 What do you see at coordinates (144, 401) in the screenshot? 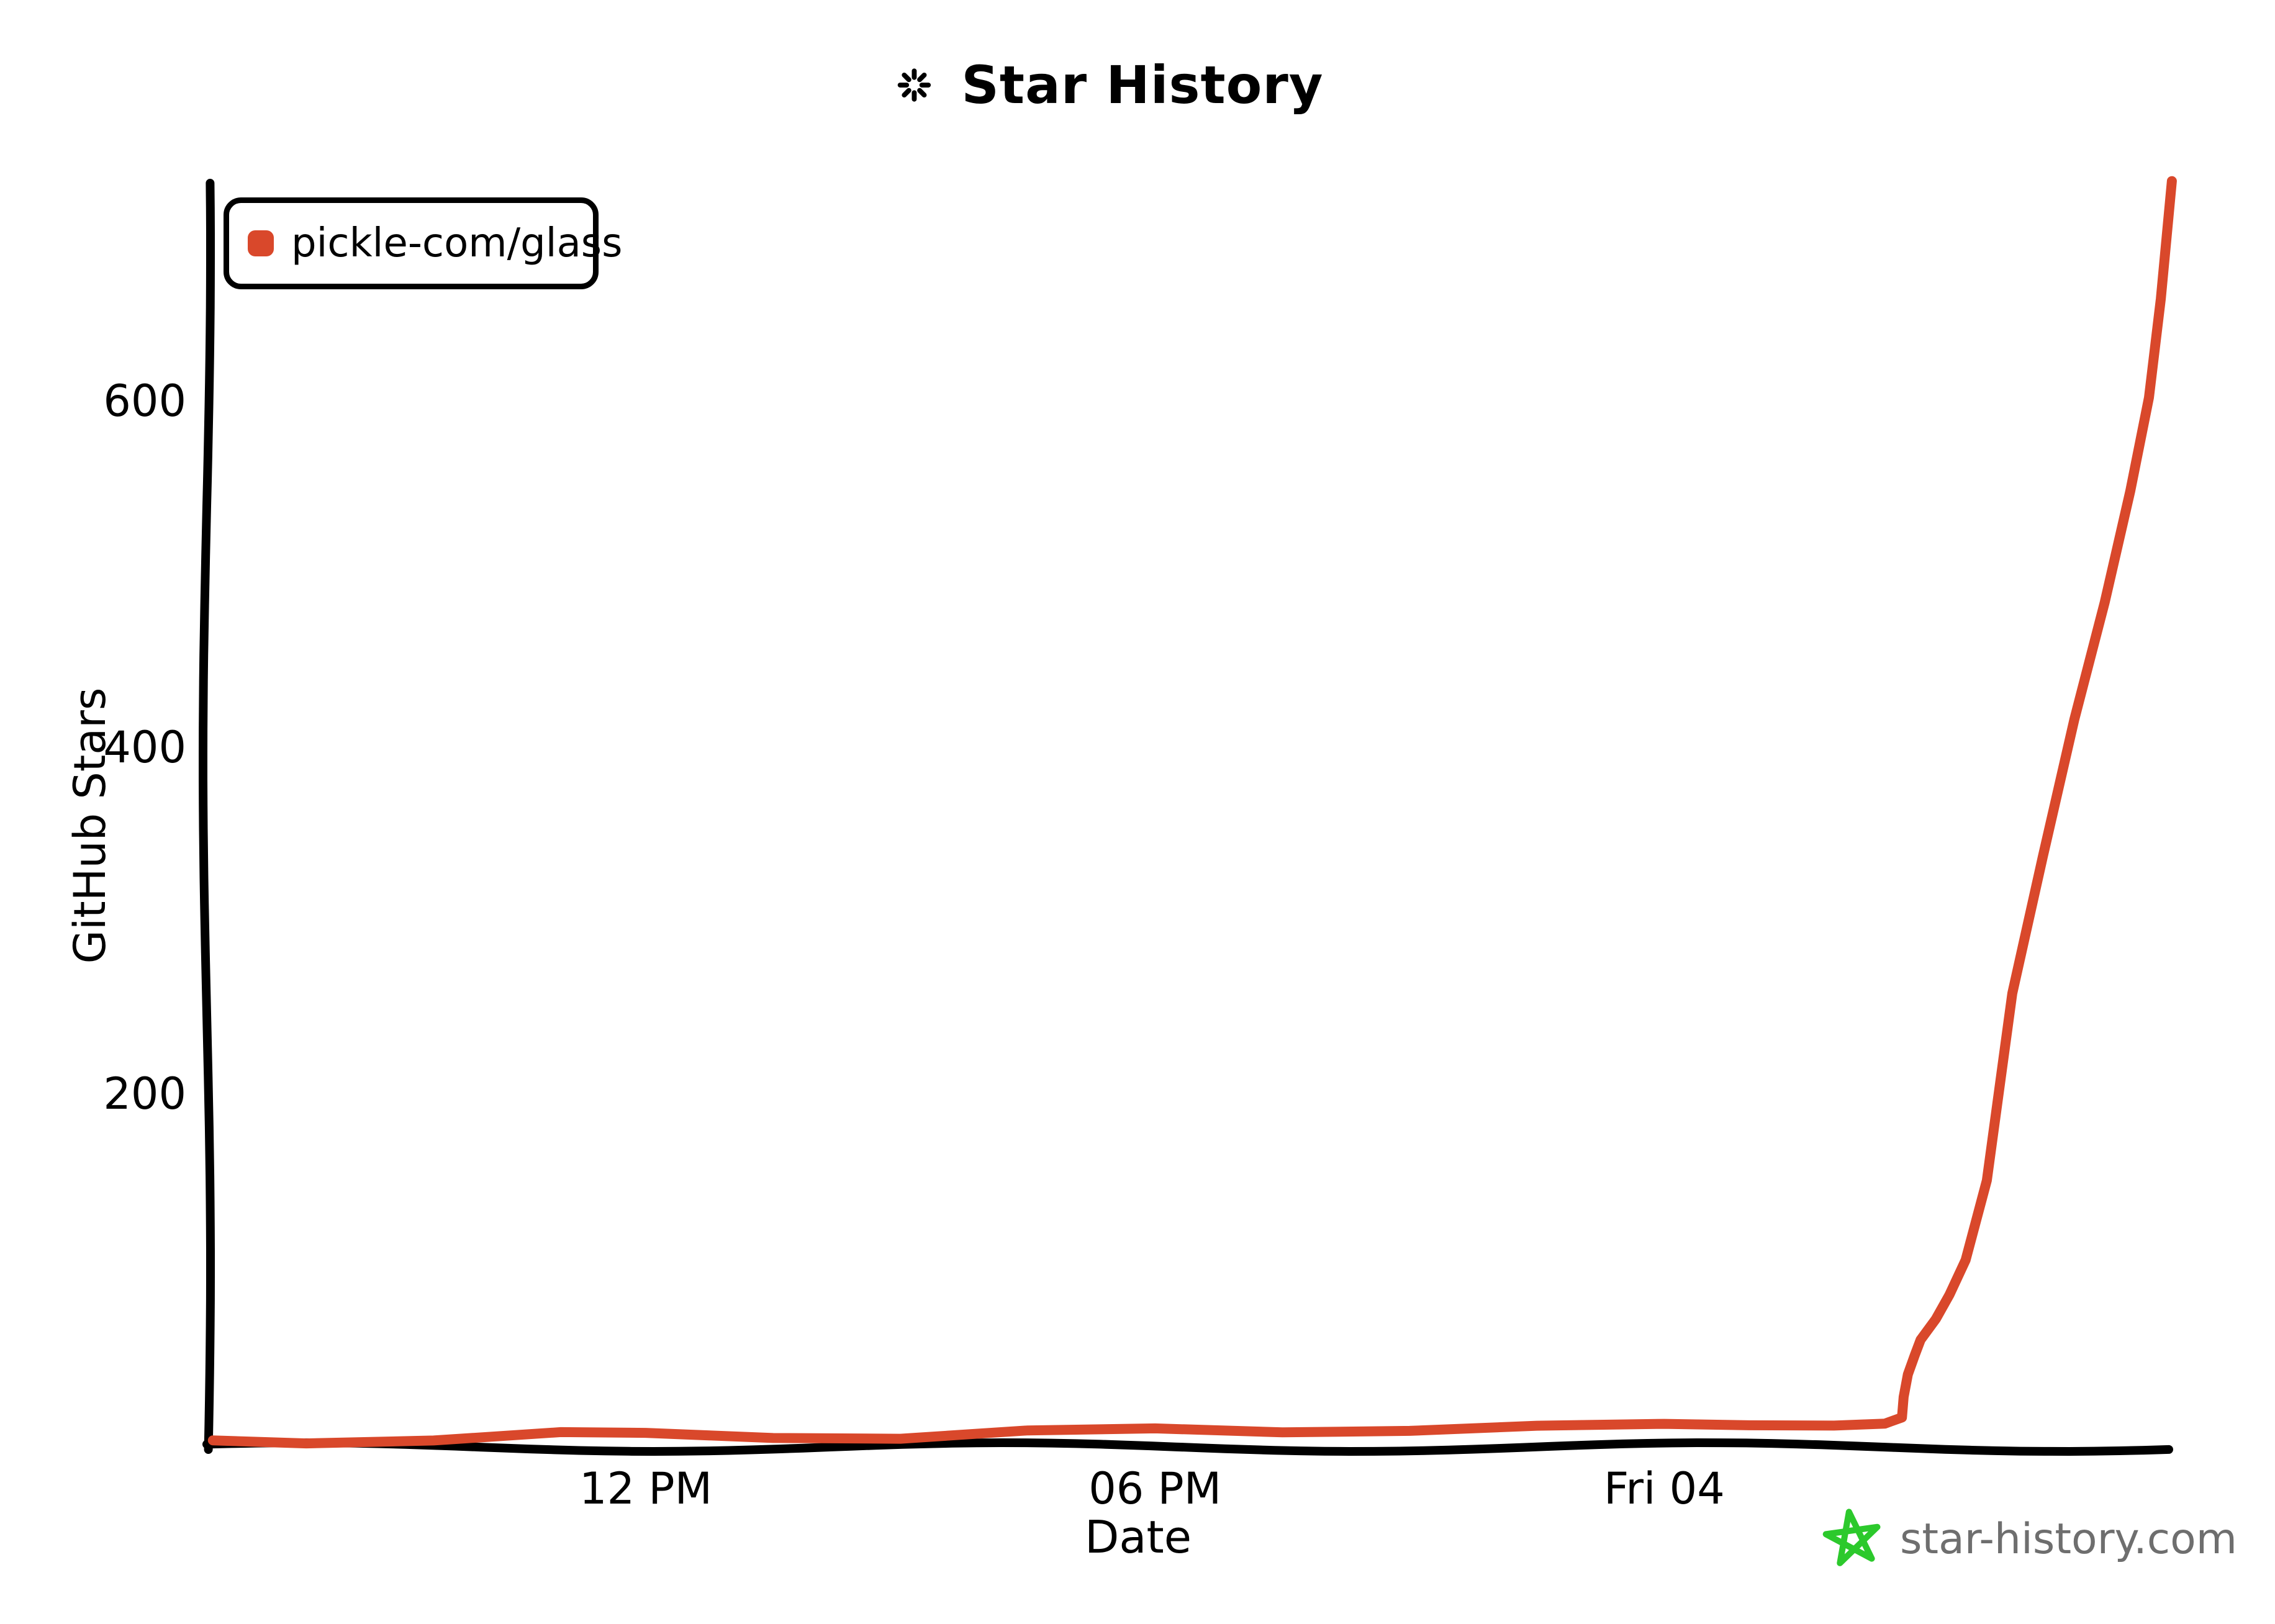
I see `y-tick-label-600: 600` at bounding box center [144, 401].